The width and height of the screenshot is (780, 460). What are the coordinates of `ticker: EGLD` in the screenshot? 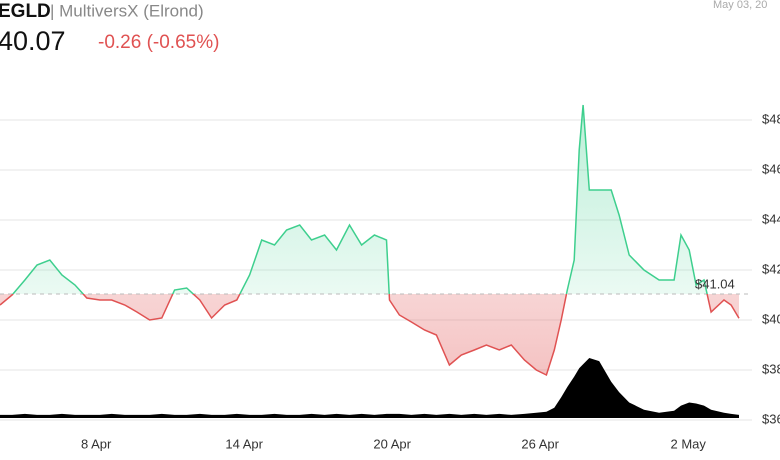 It's located at (25, 11).